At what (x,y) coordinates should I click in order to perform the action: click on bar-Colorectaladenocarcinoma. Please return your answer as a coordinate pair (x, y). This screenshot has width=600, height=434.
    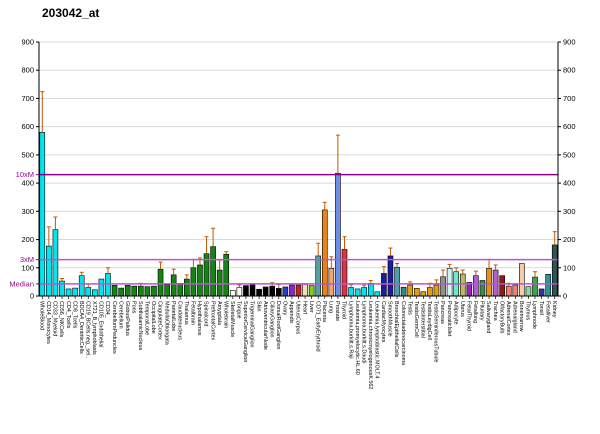
    Looking at the image, I should click on (403, 291).